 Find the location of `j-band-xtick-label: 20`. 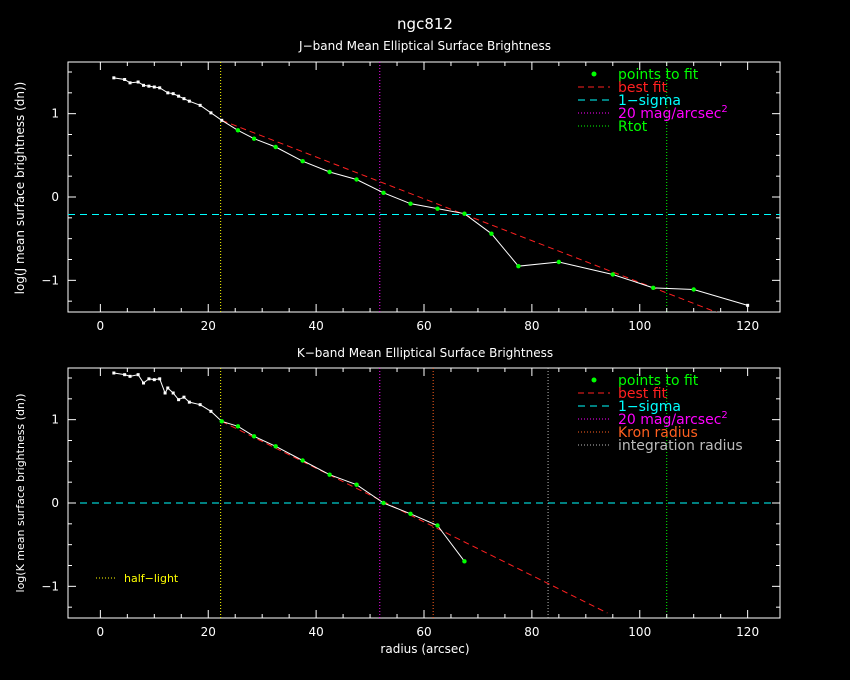

j-band-xtick-label: 20 is located at coordinates (208, 326).